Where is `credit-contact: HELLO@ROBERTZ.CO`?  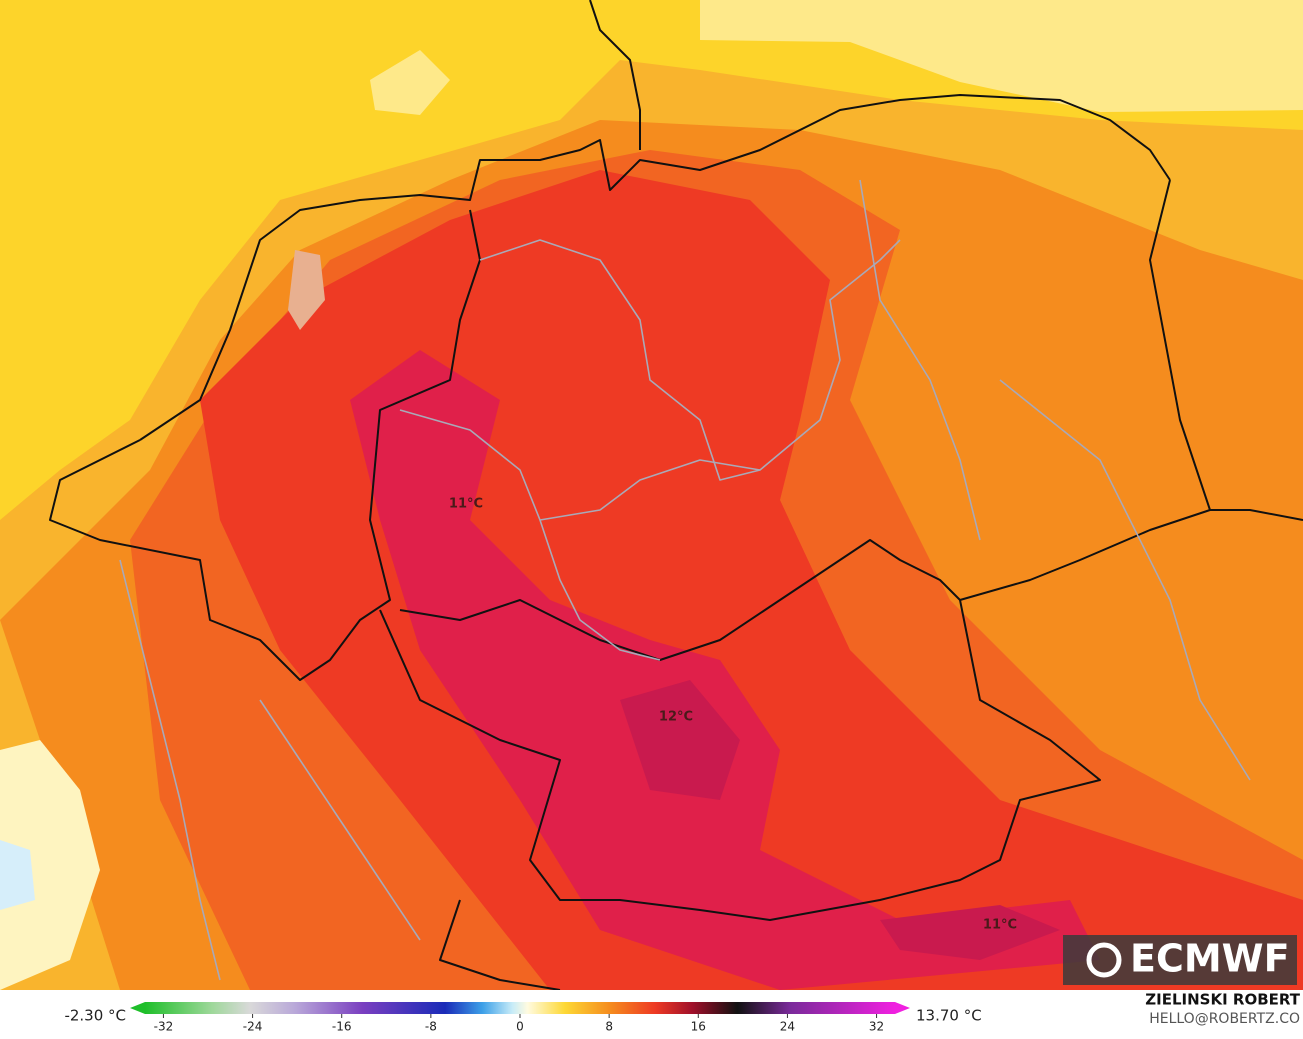
credit-contact: HELLO@ROBERTZ.CO is located at coordinates (1224, 1019).